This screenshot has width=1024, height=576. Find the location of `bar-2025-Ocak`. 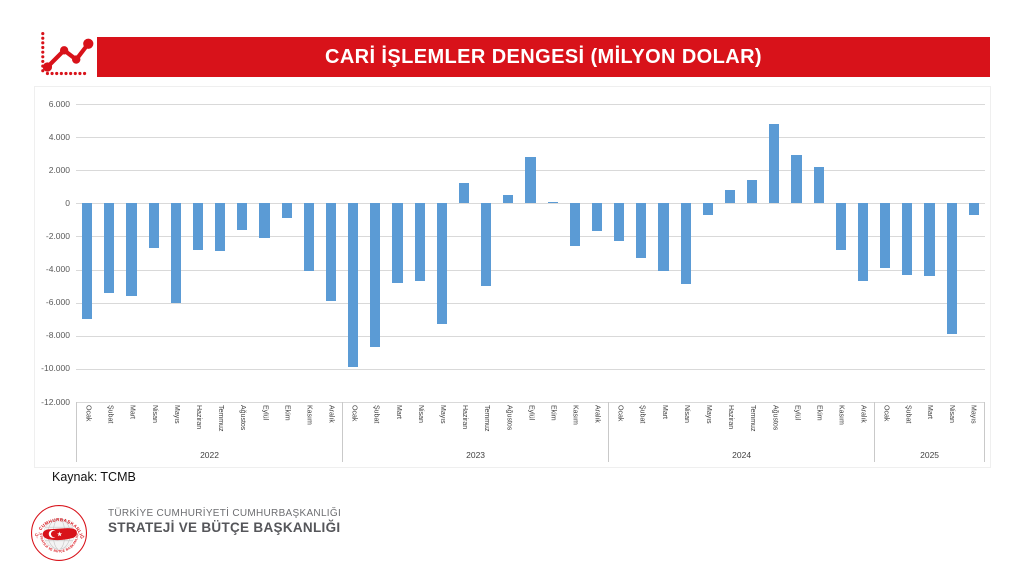

bar-2025-Ocak is located at coordinates (885, 235).